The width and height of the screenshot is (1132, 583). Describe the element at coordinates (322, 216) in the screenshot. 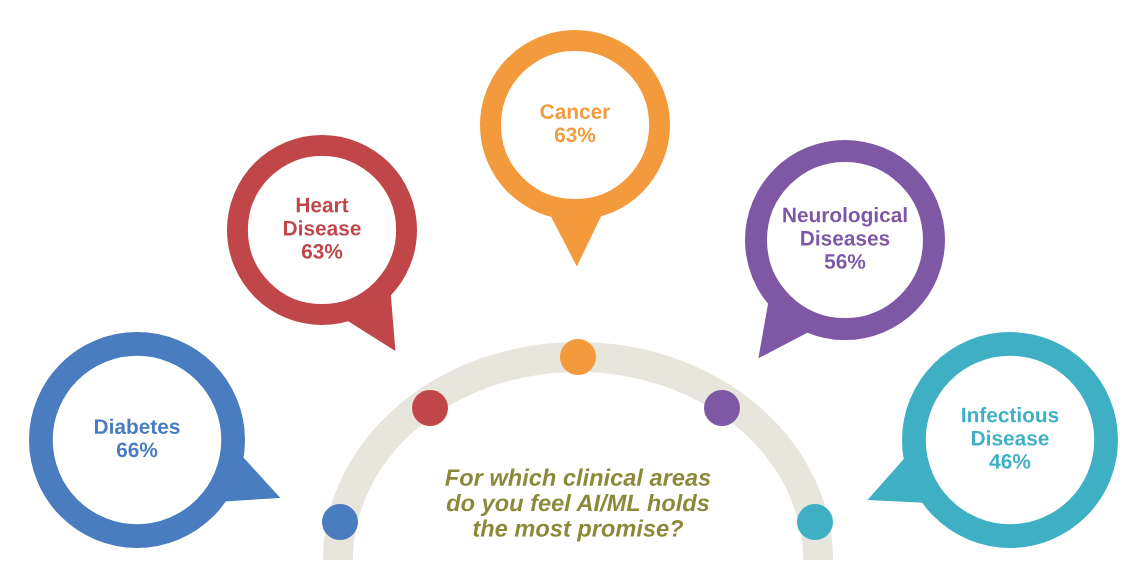

I see `category-label: Heart Disease` at that location.